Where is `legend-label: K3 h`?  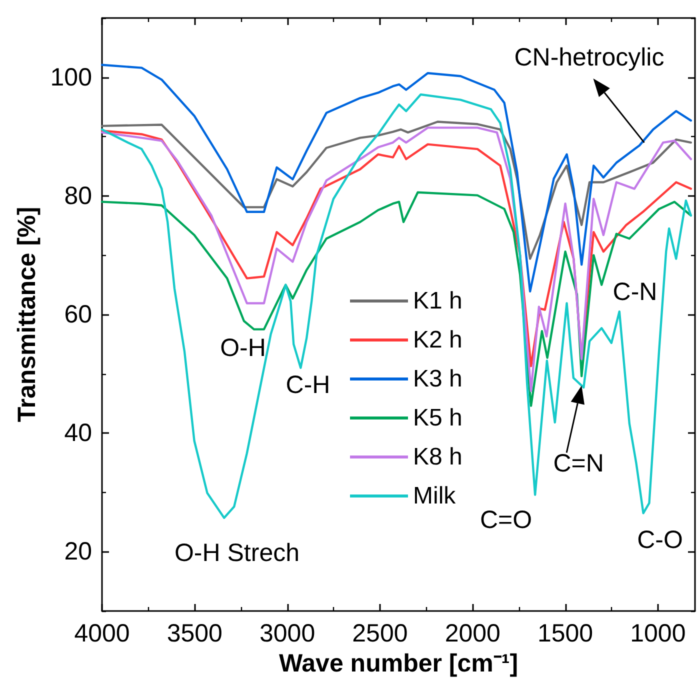
legend-label: K3 h is located at coordinates (437, 379).